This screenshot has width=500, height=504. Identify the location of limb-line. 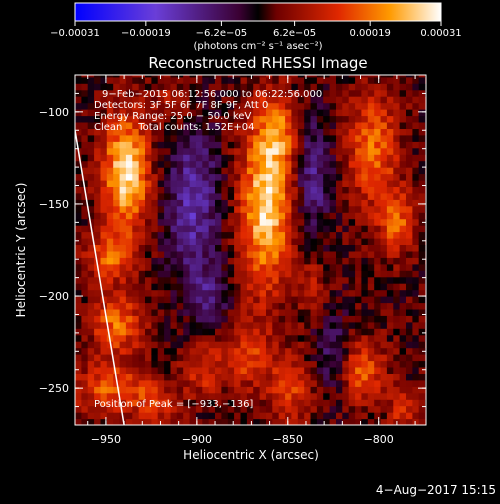
(100, 277).